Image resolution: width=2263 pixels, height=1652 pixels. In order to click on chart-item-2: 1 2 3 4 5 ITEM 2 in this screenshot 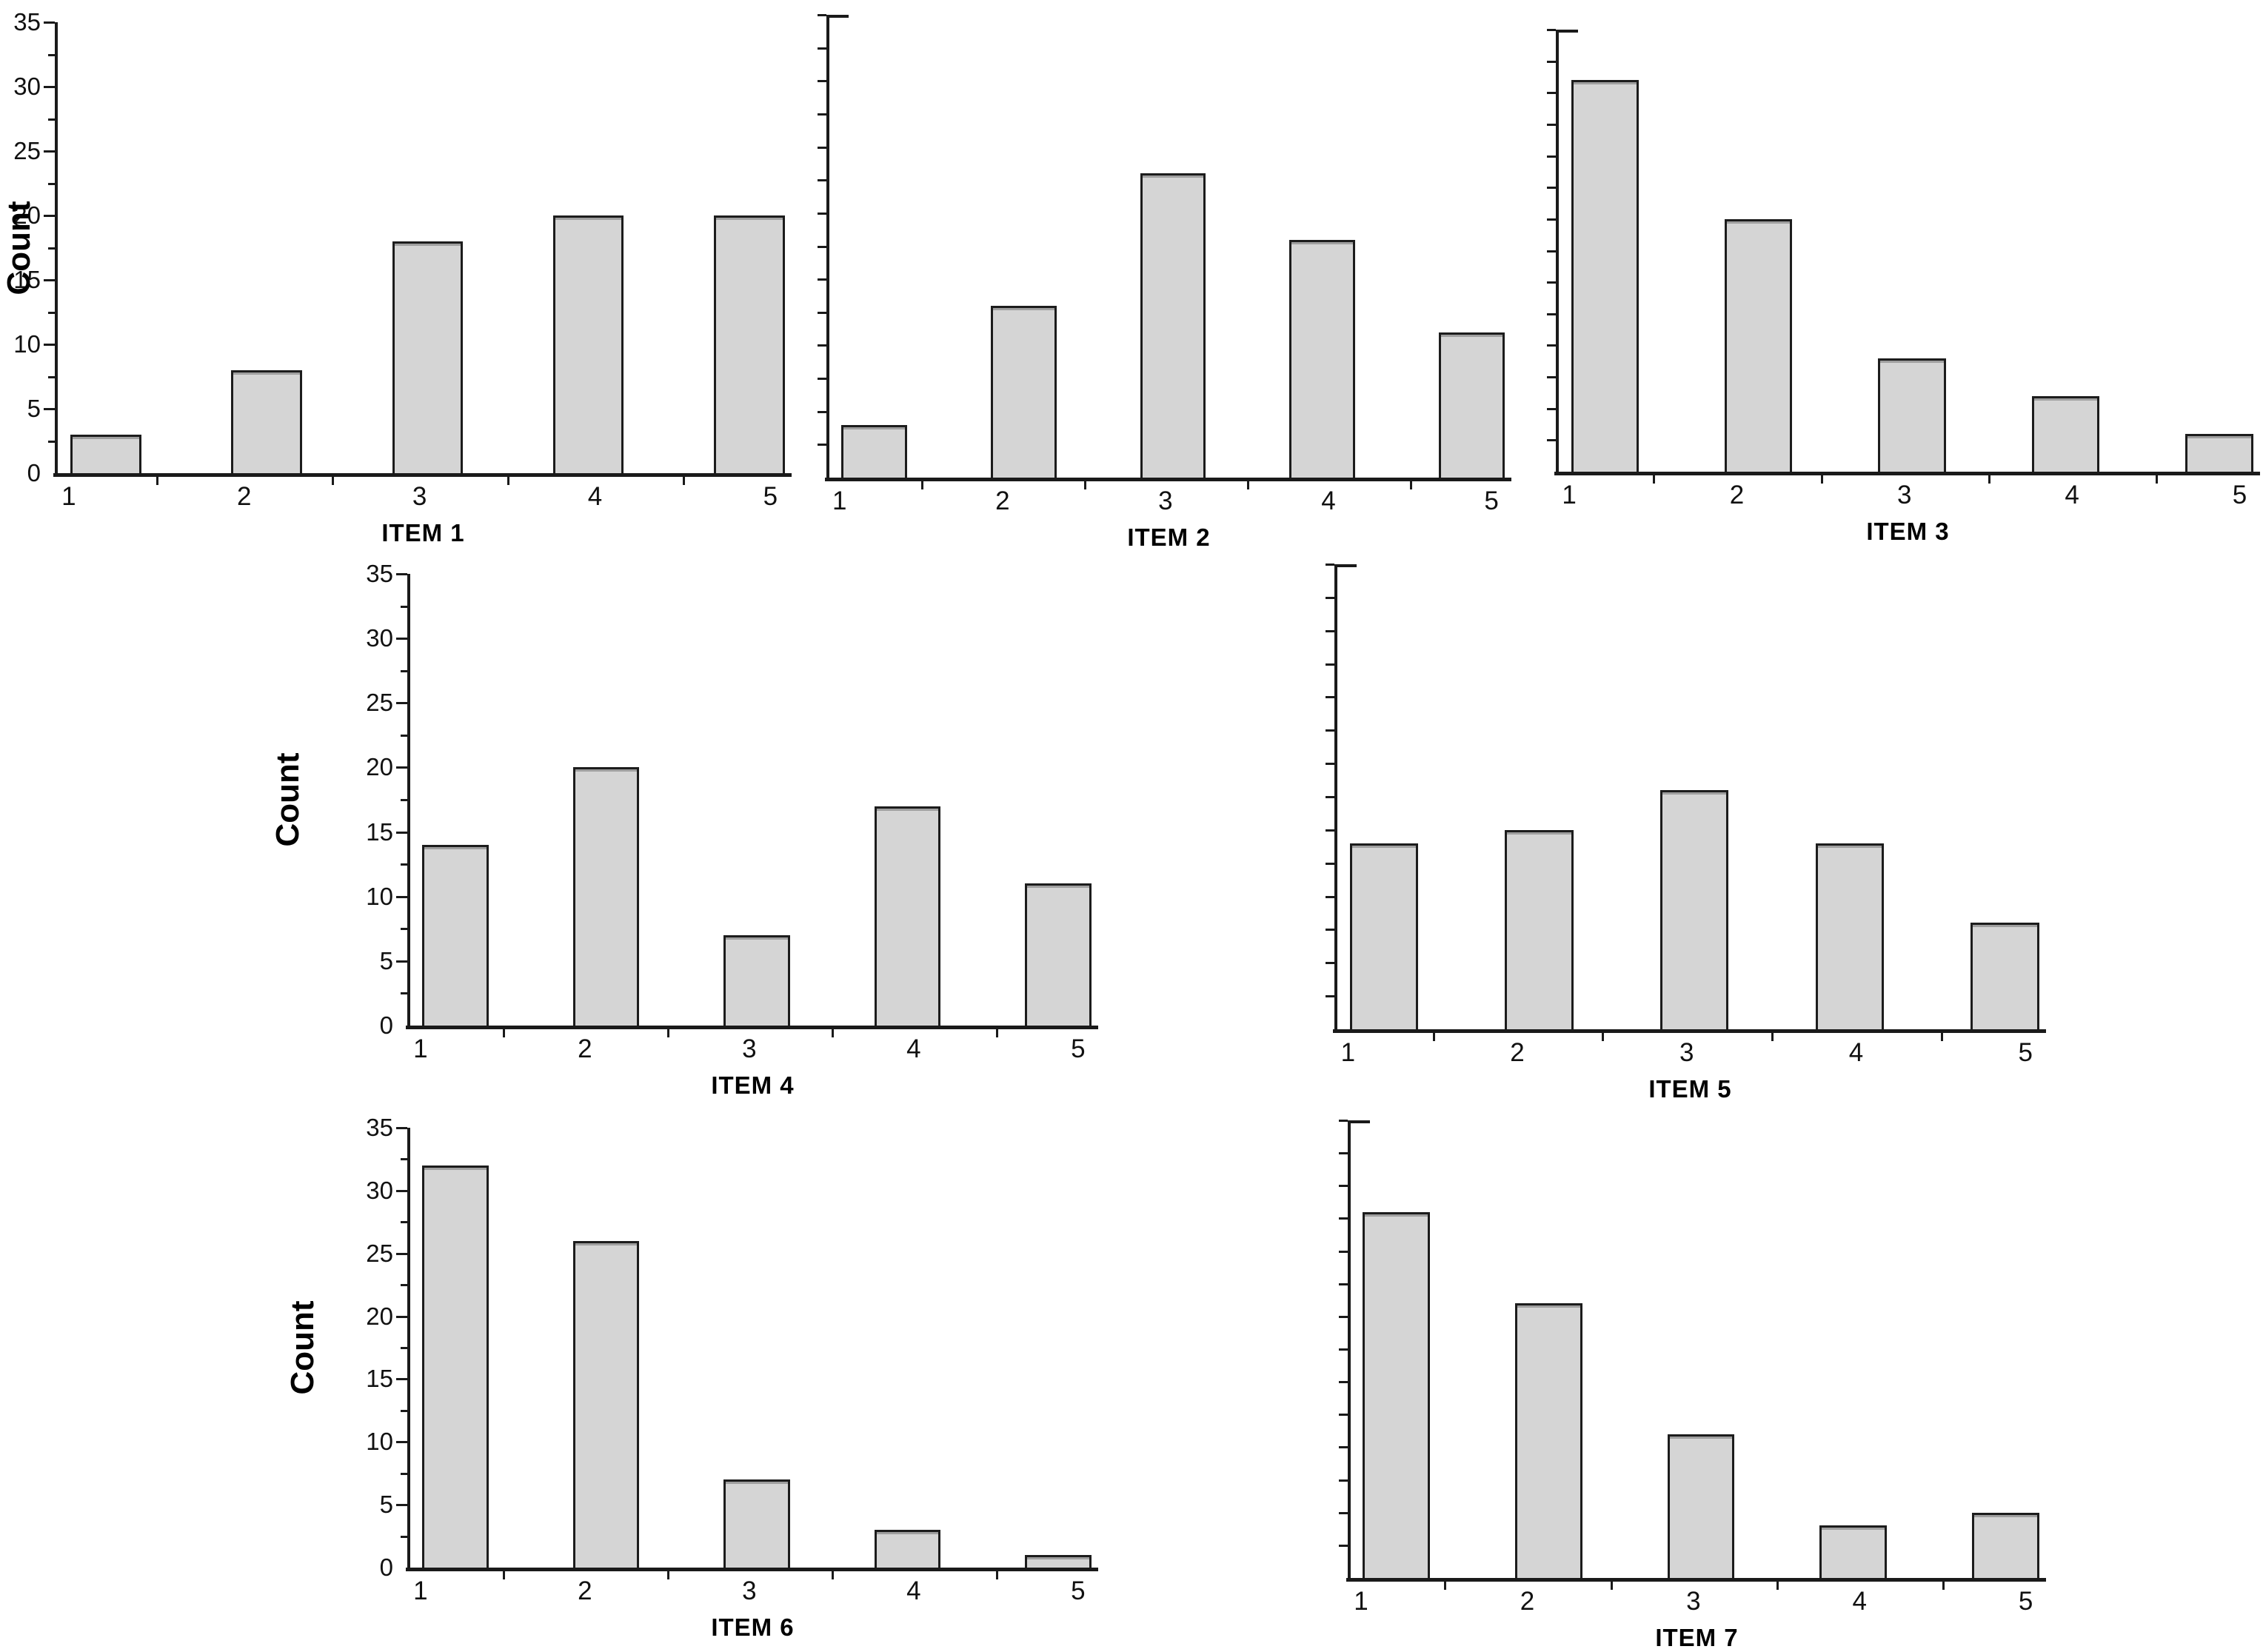, I will do `click(1164, 282)`.